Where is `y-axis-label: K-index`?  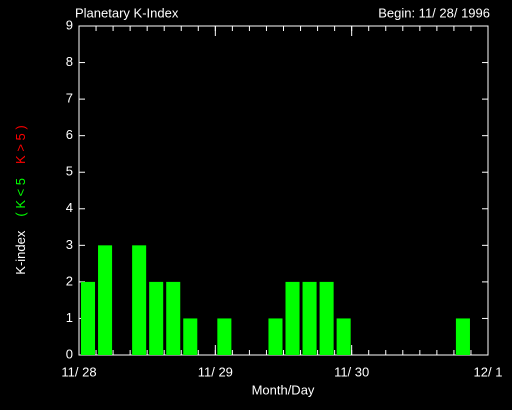
y-axis-label: K-index is located at coordinates (20, 252).